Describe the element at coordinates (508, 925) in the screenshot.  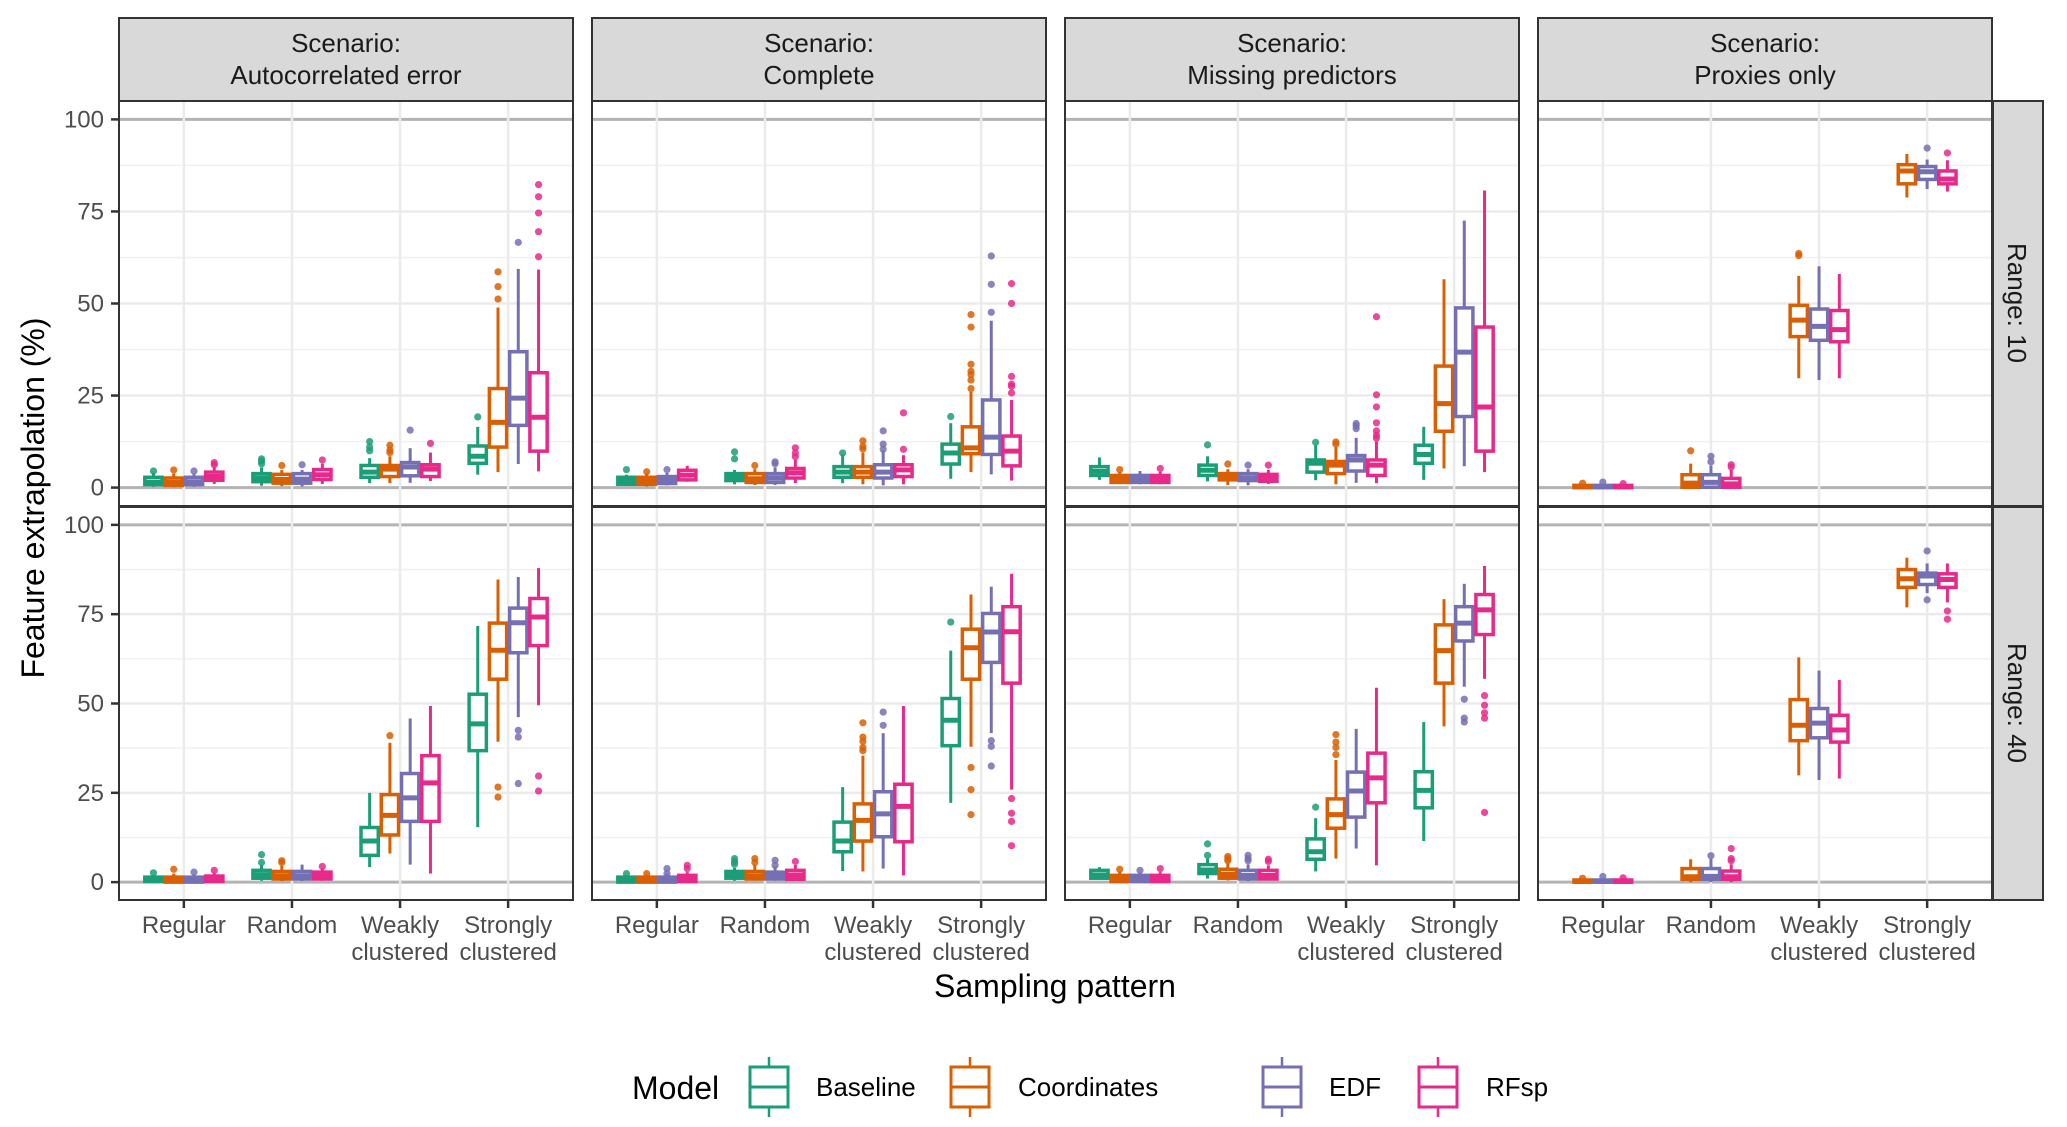
I see `x-tick-label: Strongly` at that location.